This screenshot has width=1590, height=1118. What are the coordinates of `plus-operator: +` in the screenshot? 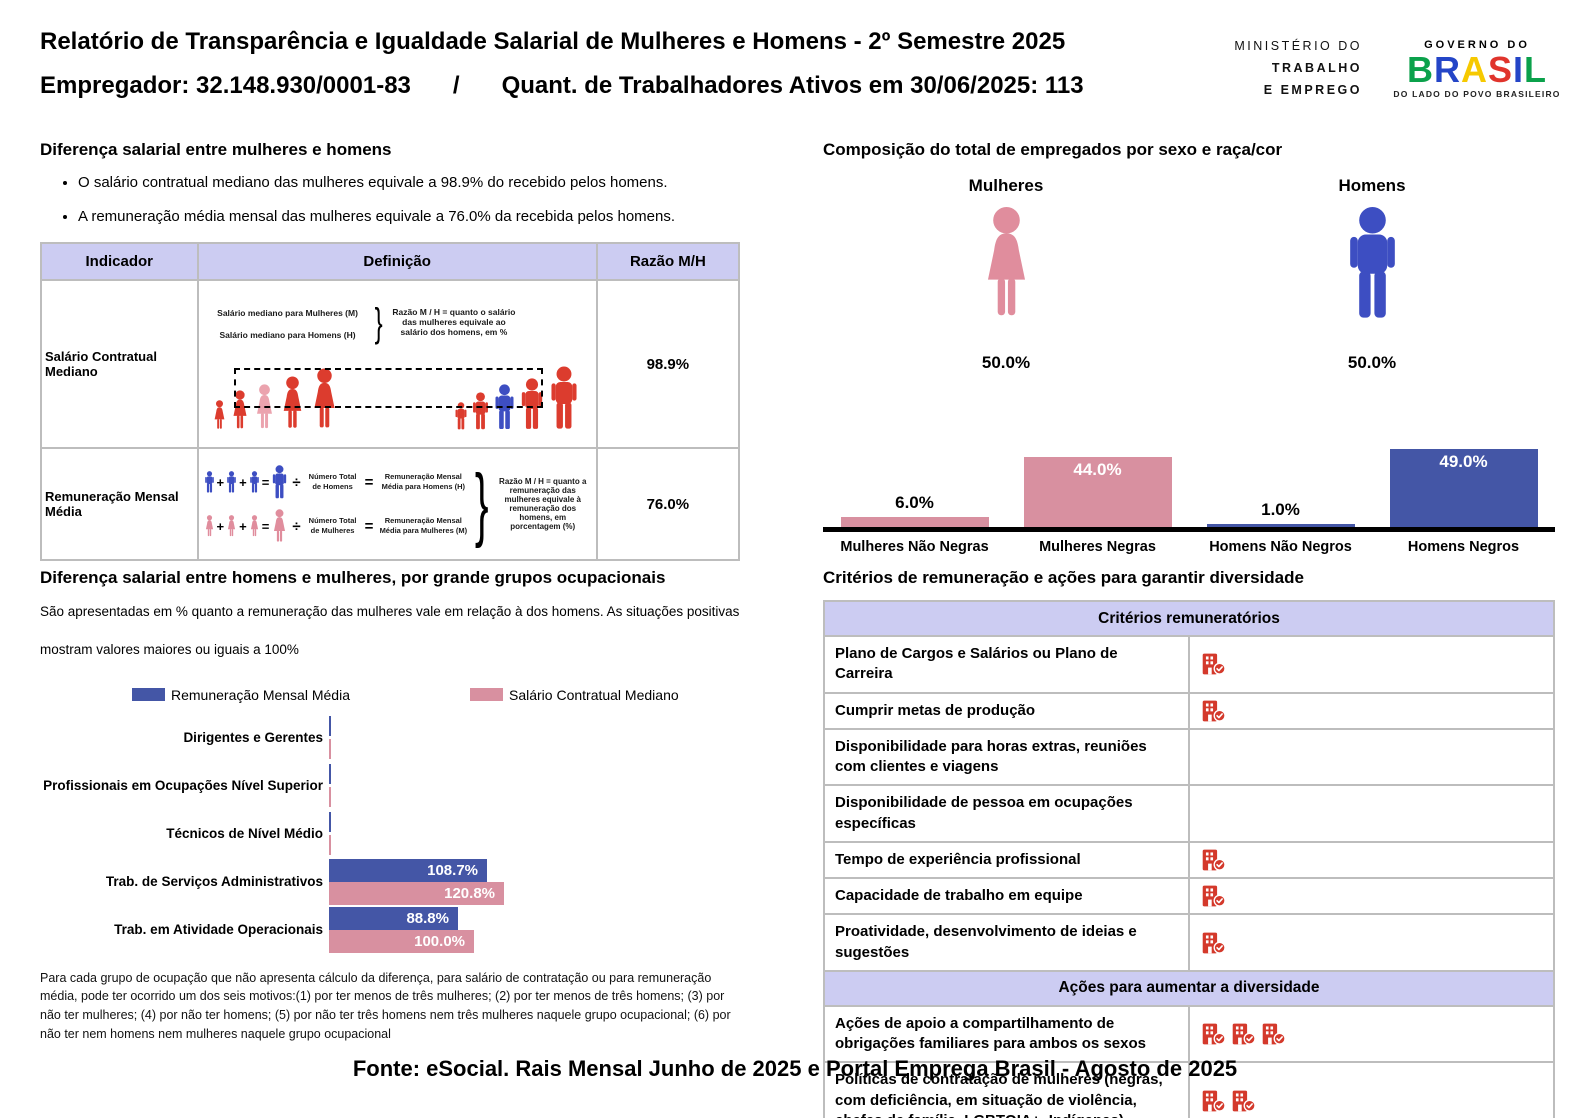 It's located at (220, 526).